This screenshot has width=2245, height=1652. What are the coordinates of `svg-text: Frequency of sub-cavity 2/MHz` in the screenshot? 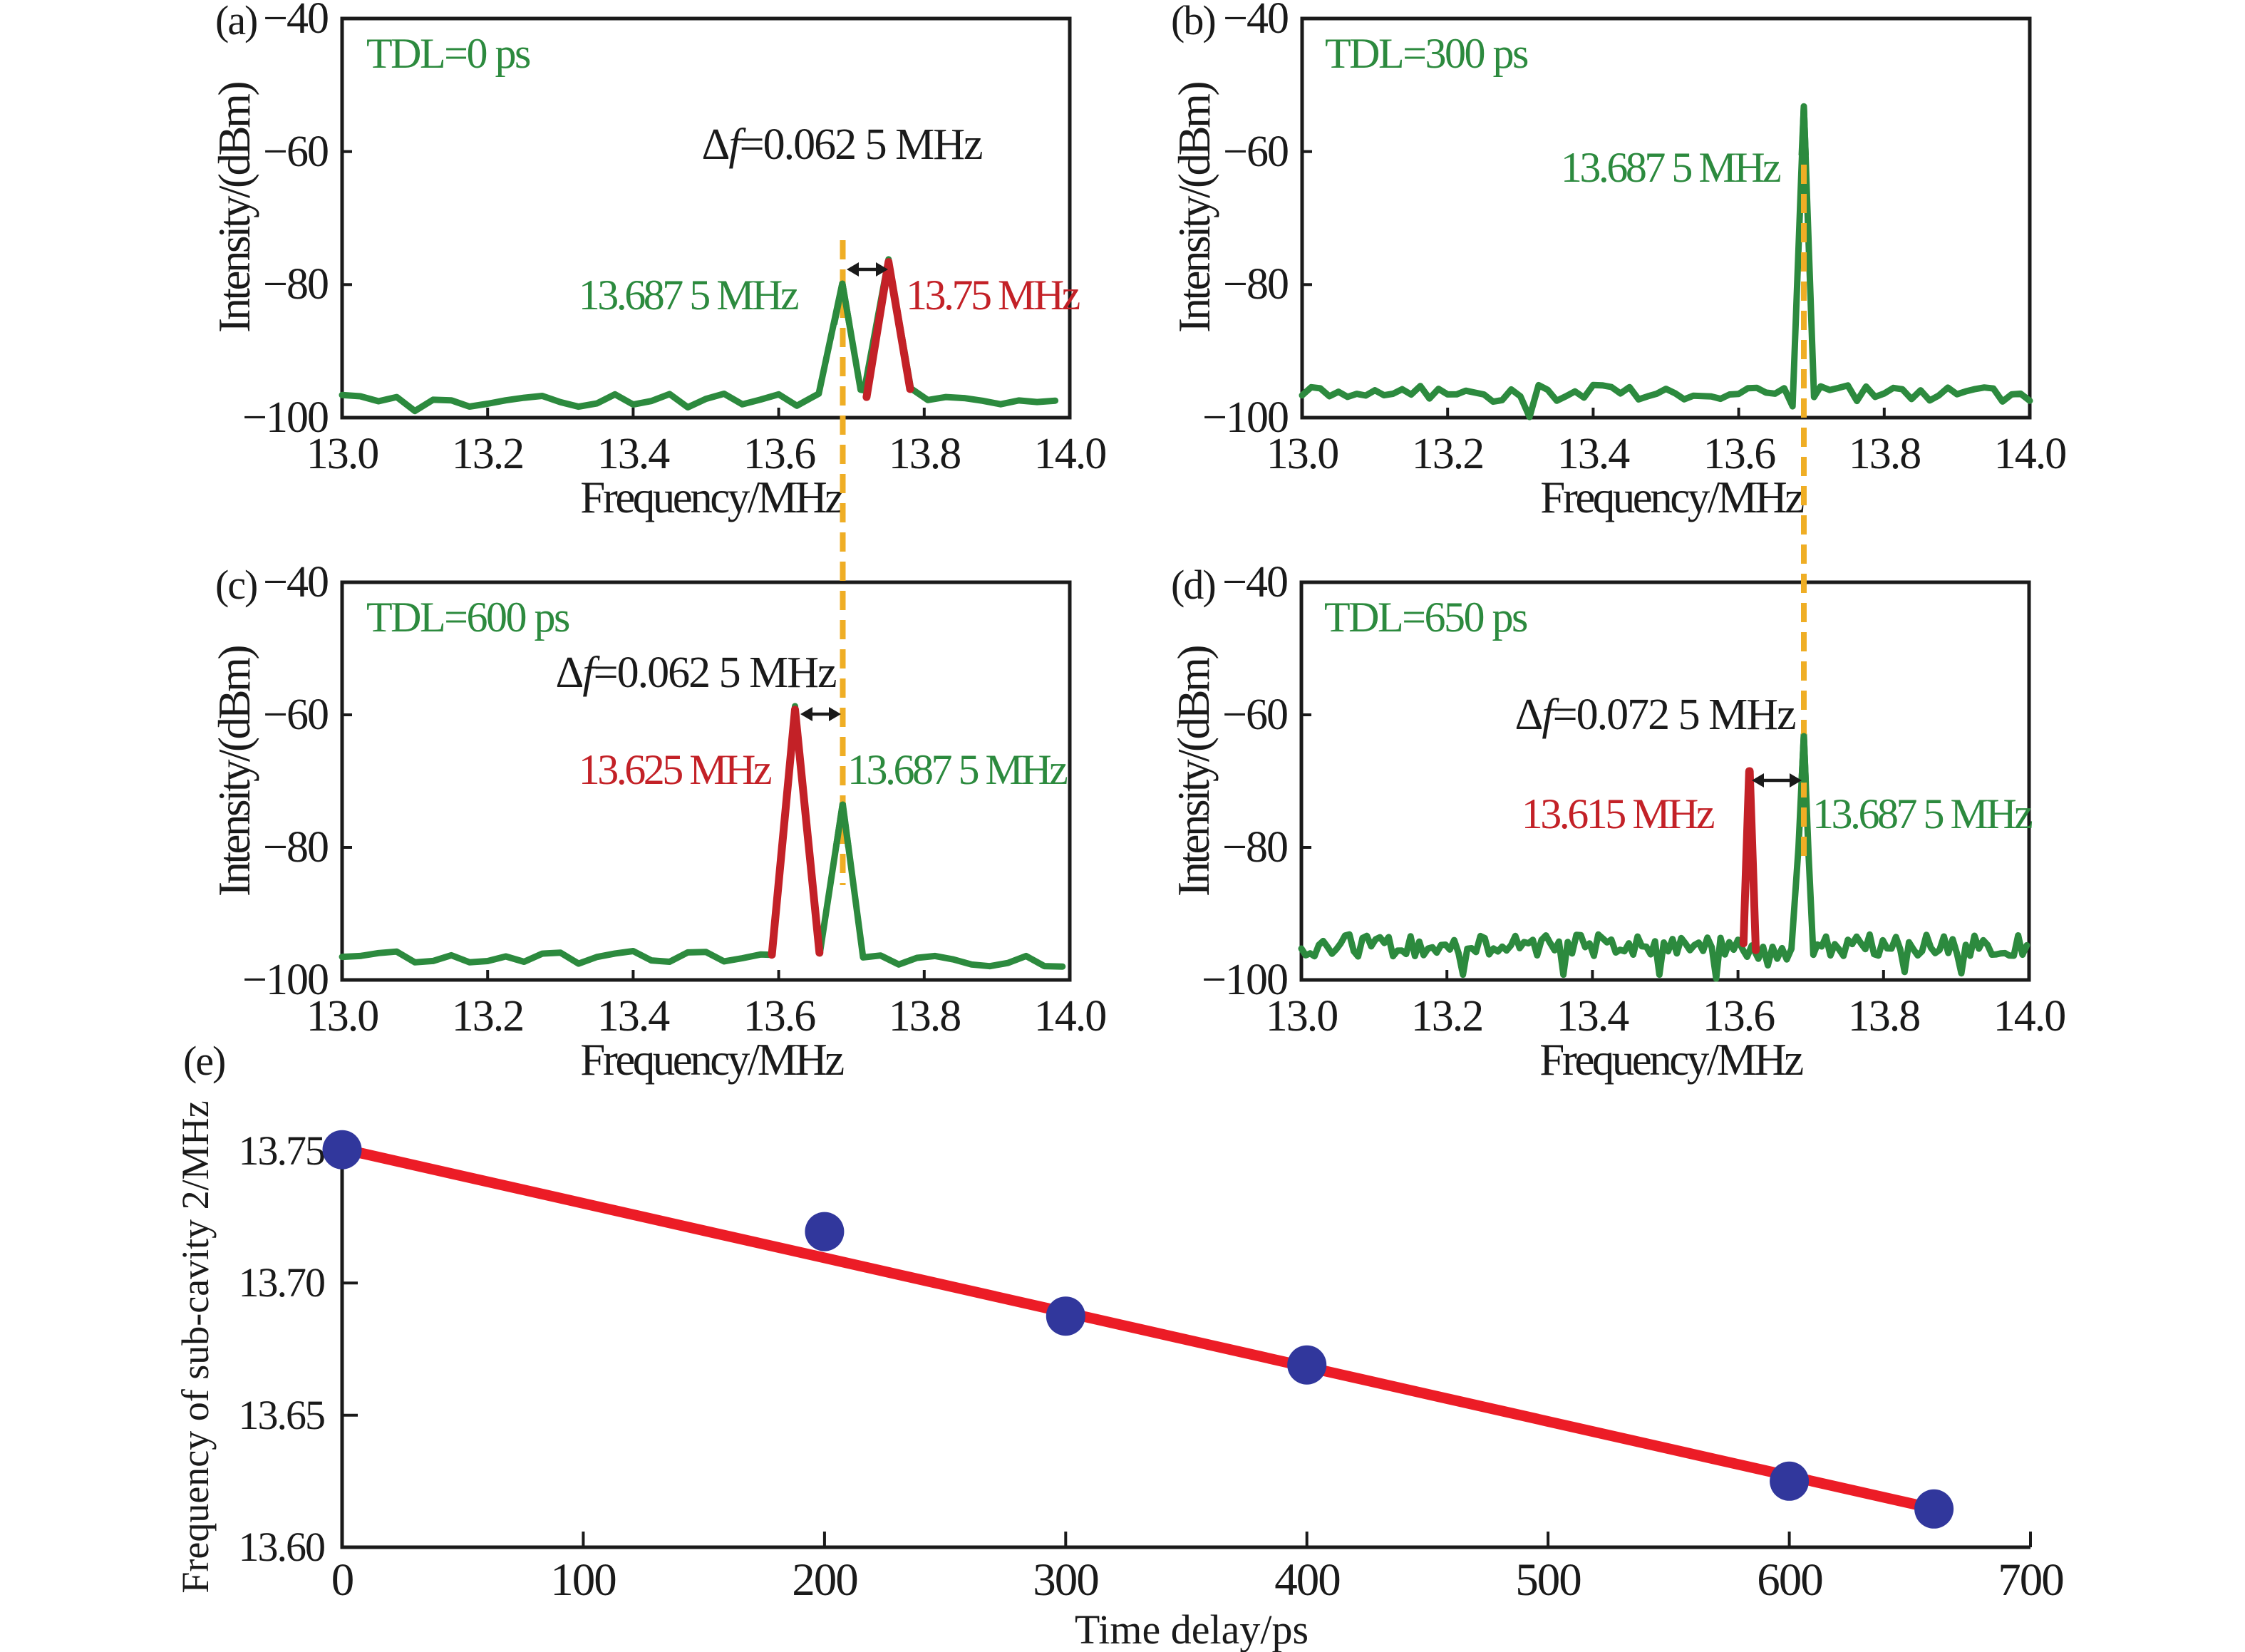 It's located at (195, 1346).